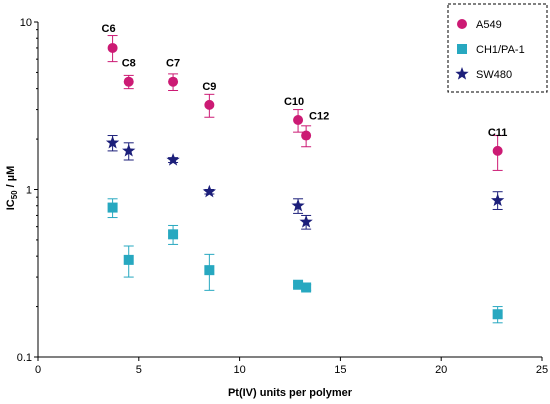  I want to click on legend: A549 CH1/PA-1 SW480, so click(497, 48).